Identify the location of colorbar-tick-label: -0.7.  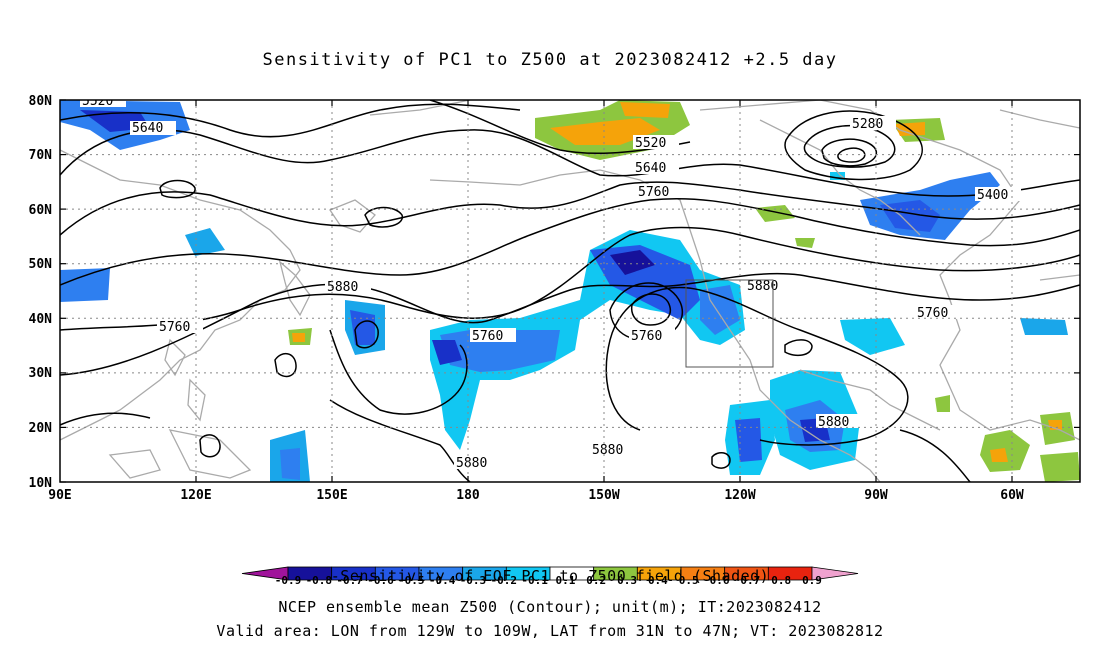
(349, 580).